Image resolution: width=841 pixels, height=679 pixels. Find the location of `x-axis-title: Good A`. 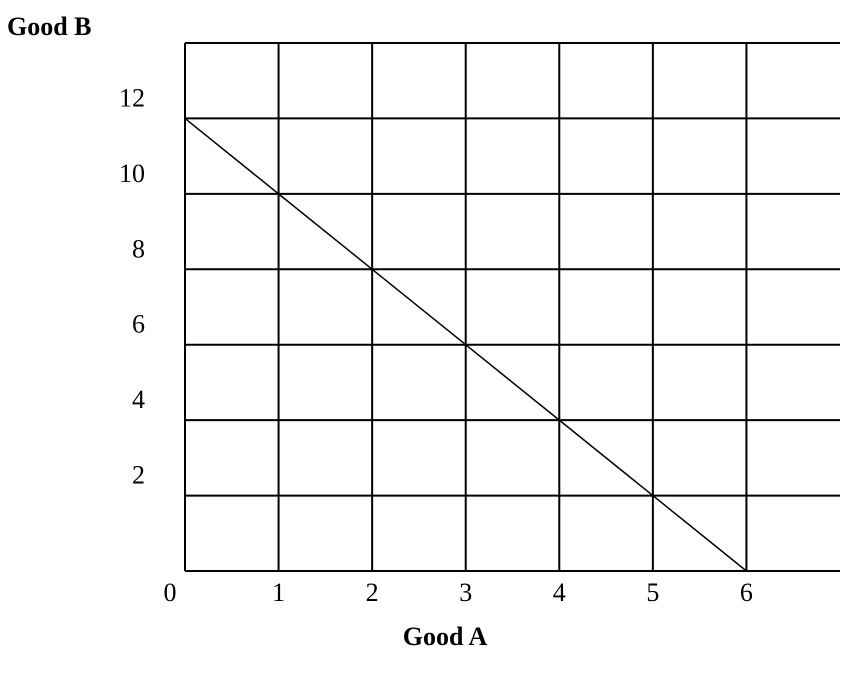

x-axis-title: Good A is located at coordinates (445, 636).